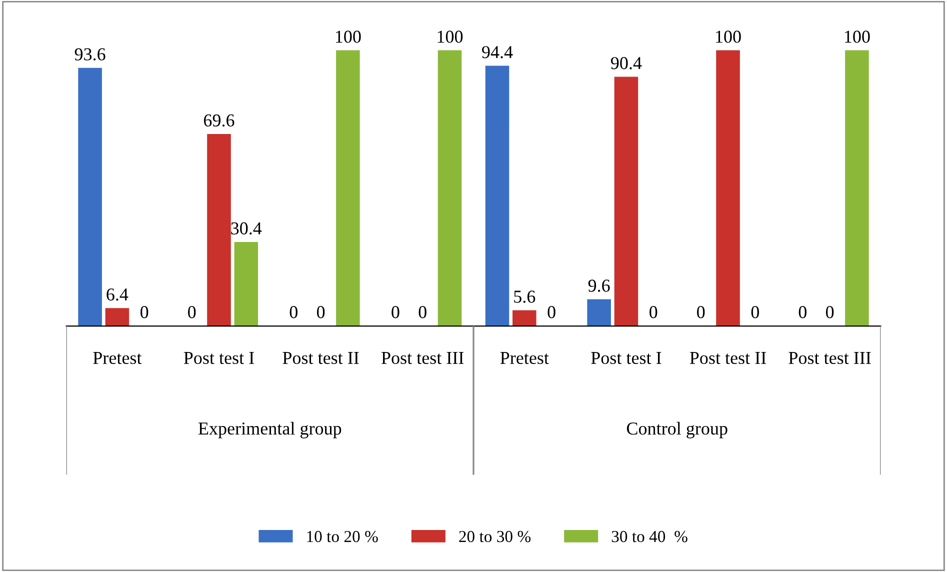 This screenshot has width=947, height=572. I want to click on data-label: 69.6, so click(219, 120).